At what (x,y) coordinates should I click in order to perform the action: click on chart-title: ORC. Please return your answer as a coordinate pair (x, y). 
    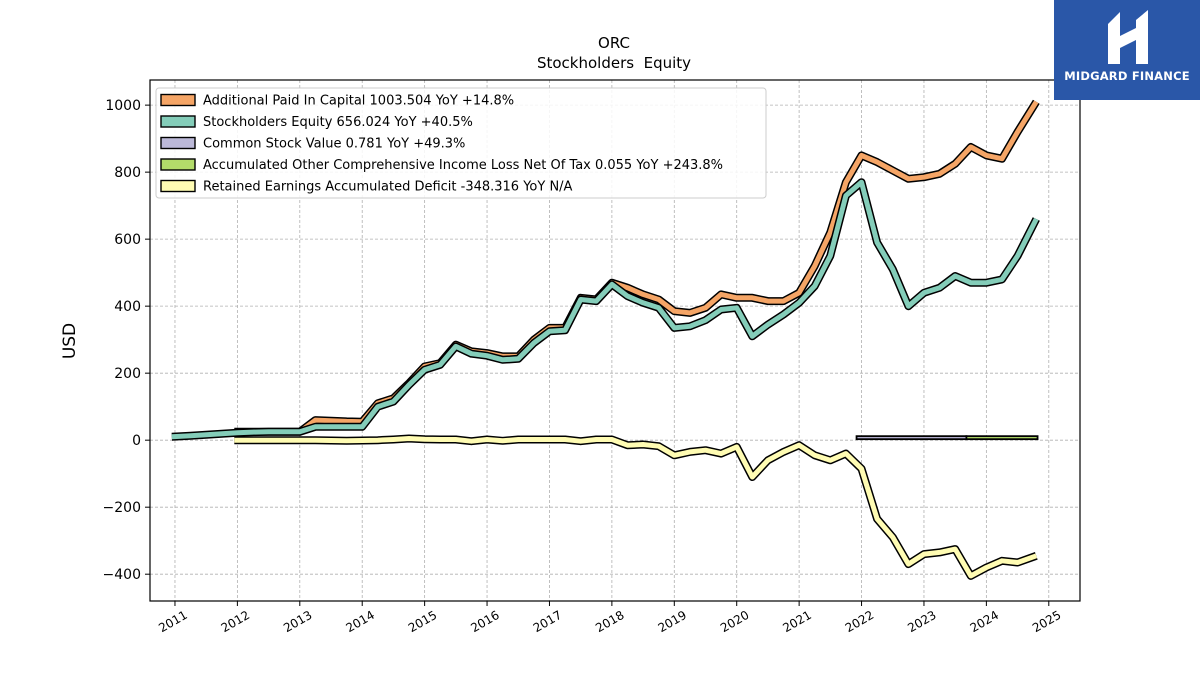
    Looking at the image, I should click on (614, 43).